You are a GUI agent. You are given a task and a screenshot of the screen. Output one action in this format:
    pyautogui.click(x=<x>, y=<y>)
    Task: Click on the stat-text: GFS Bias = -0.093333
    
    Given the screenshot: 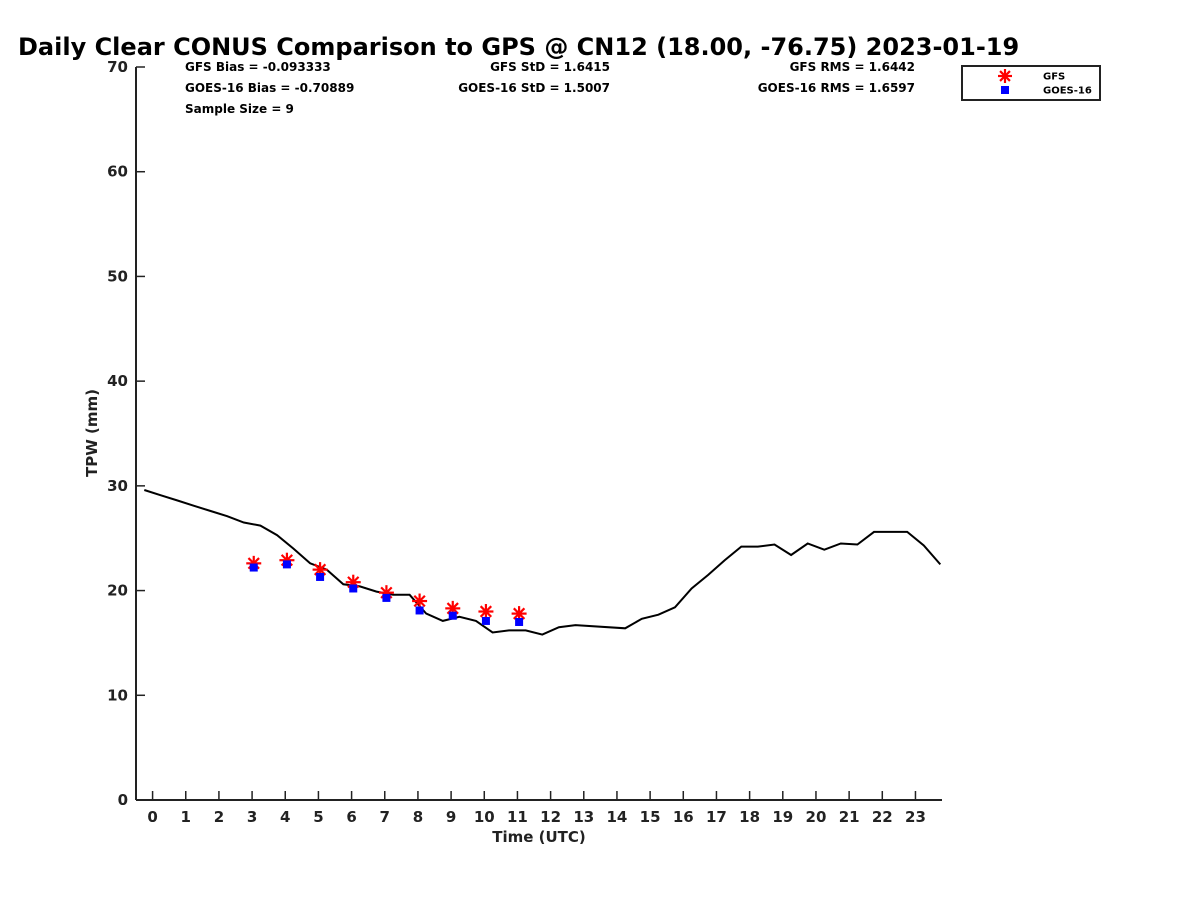 What is the action you would take?
    pyautogui.click(x=258, y=67)
    